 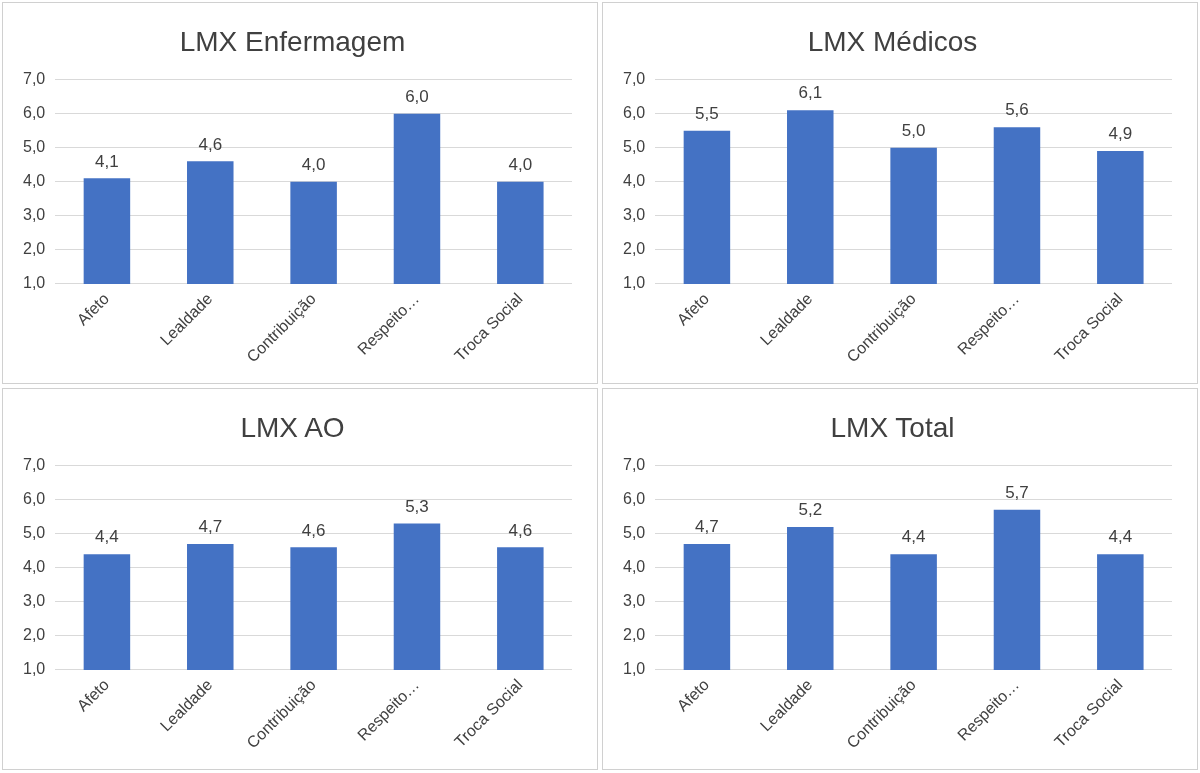 I want to click on data-label: 6,0, so click(x=417, y=96).